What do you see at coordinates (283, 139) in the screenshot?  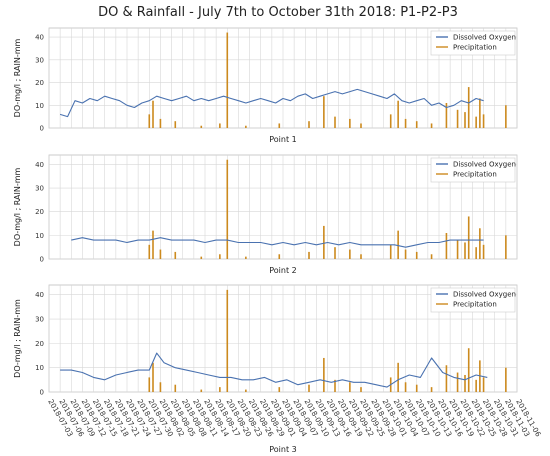 I see `x-axis-label: Point 1` at bounding box center [283, 139].